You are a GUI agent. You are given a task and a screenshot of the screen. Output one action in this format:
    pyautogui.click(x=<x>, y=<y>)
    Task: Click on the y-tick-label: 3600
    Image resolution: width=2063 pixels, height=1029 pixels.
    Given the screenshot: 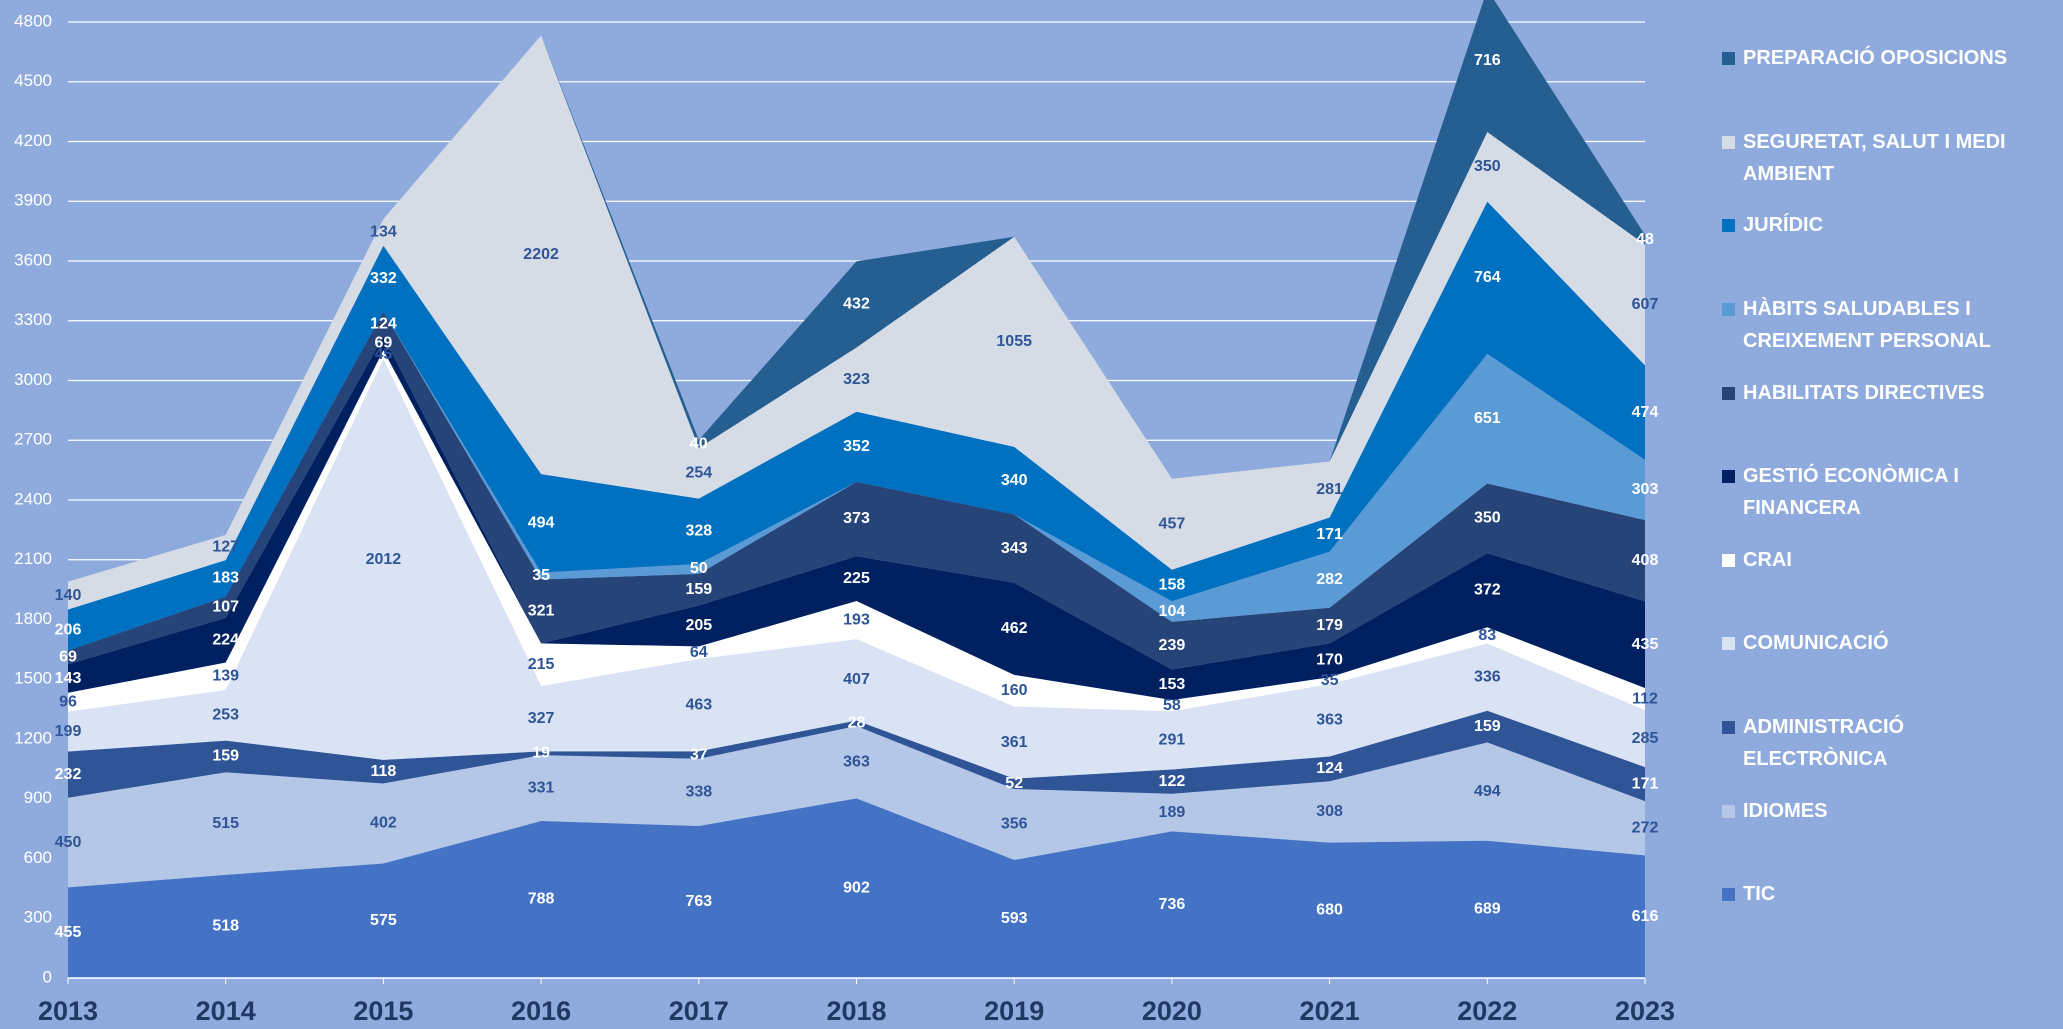 What is the action you would take?
    pyautogui.click(x=33, y=259)
    